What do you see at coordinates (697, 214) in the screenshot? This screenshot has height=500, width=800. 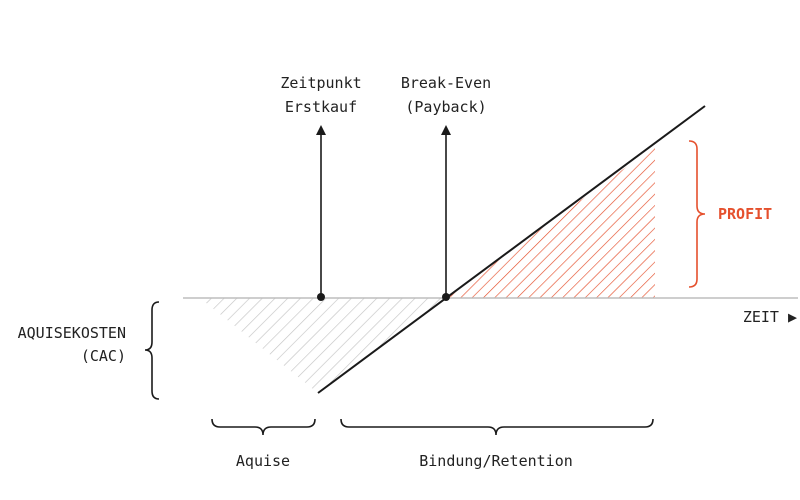 I see `profit-brace` at bounding box center [697, 214].